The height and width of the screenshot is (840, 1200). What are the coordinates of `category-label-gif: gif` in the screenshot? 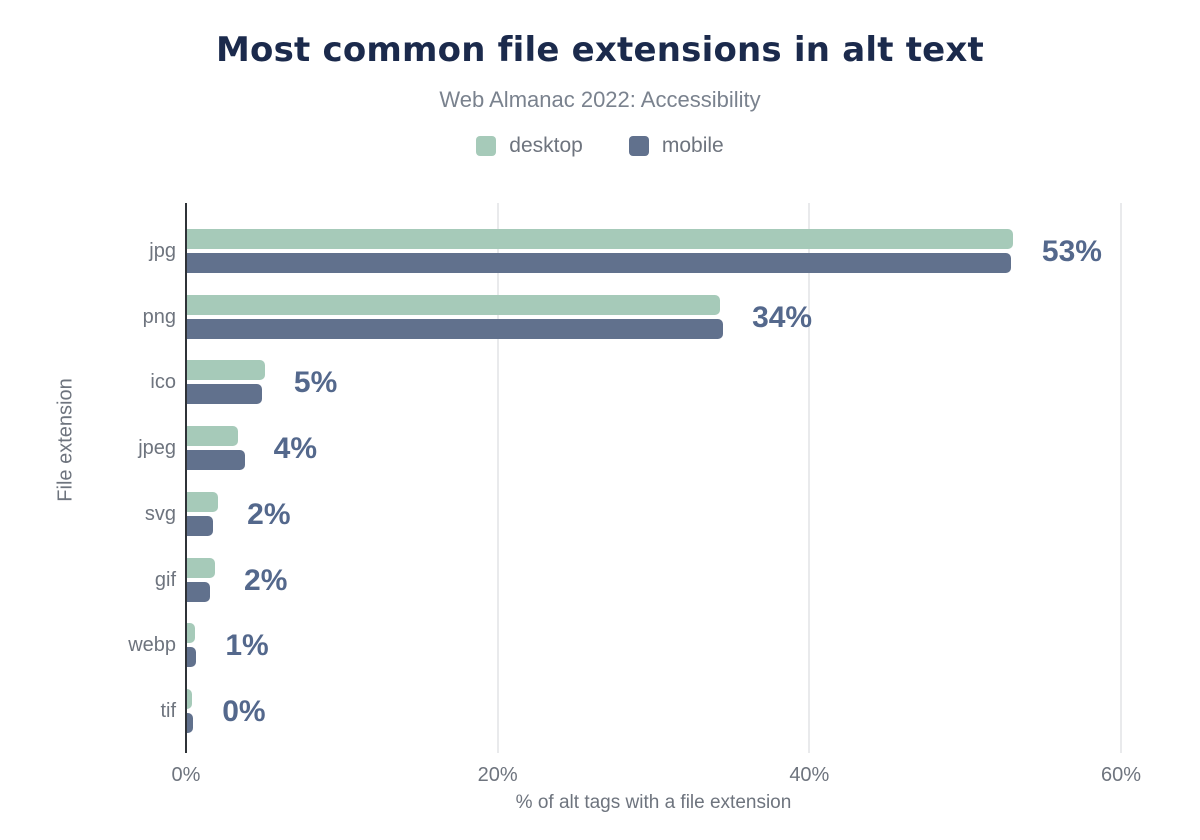 It's located at (165, 579).